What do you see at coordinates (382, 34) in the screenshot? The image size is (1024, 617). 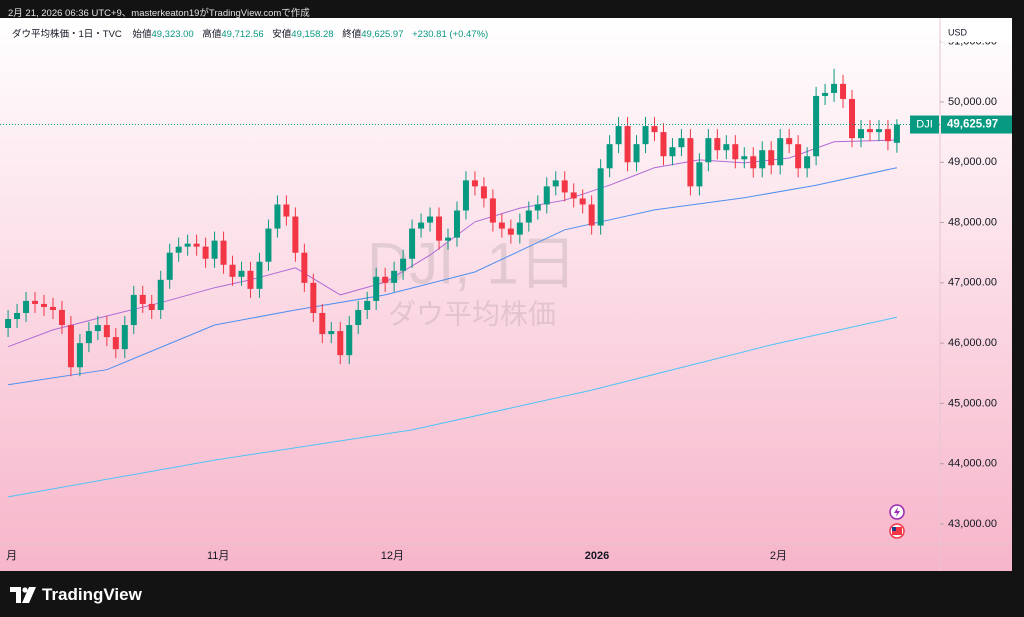 I see `ohlc-value: 49,625.97` at bounding box center [382, 34].